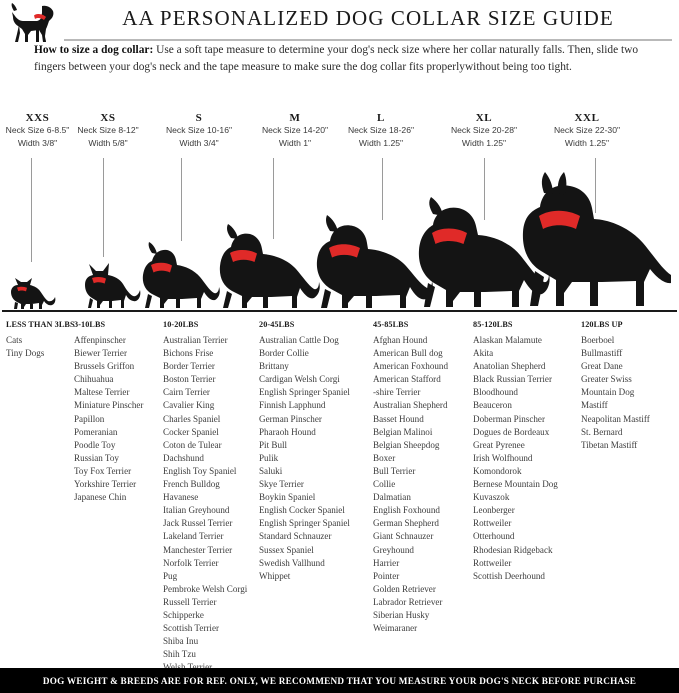 The image size is (679, 693). Describe the element at coordinates (199, 142) in the screenshot. I see `size-width: Width 3/4"` at that location.